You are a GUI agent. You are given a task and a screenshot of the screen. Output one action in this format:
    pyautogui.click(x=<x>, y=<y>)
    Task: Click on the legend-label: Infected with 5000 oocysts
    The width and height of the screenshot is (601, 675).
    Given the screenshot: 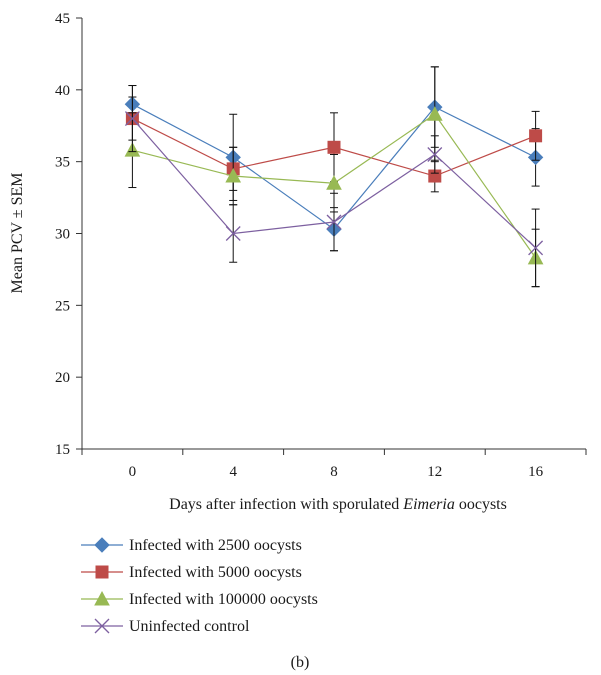 What is the action you would take?
    pyautogui.click(x=215, y=572)
    